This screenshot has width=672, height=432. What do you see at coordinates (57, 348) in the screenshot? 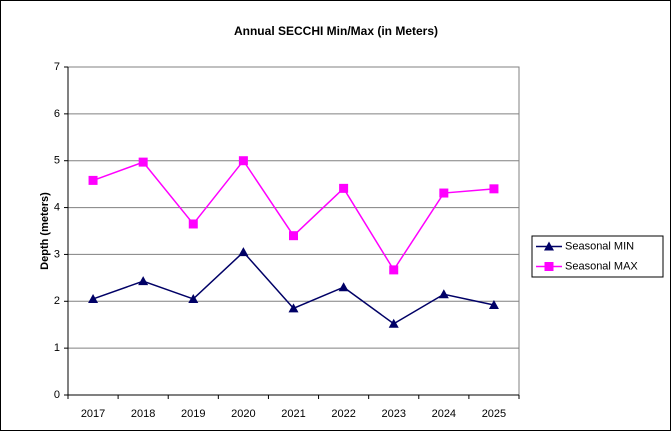
I see `y-tick-label: 1` at bounding box center [57, 348].